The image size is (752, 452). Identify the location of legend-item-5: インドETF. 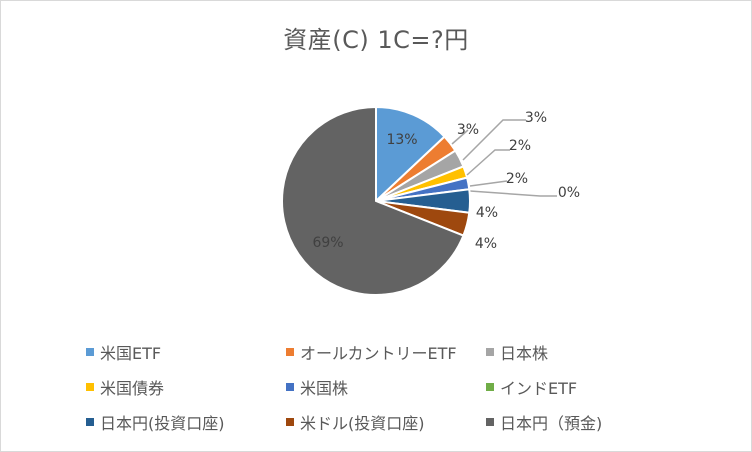
(531, 387).